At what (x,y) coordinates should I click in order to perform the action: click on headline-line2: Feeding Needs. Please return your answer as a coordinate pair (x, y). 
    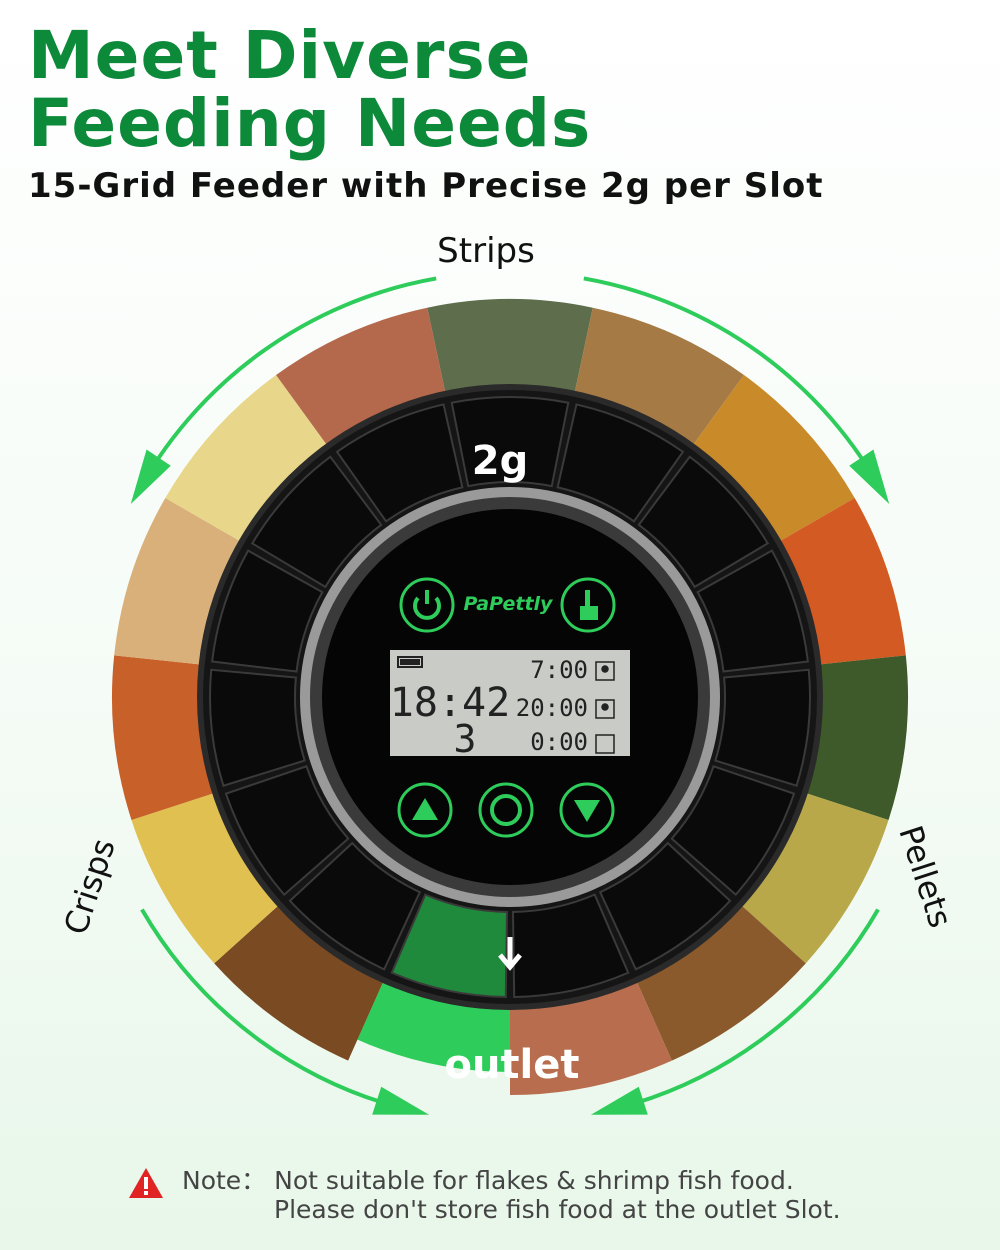
    Looking at the image, I should click on (310, 123).